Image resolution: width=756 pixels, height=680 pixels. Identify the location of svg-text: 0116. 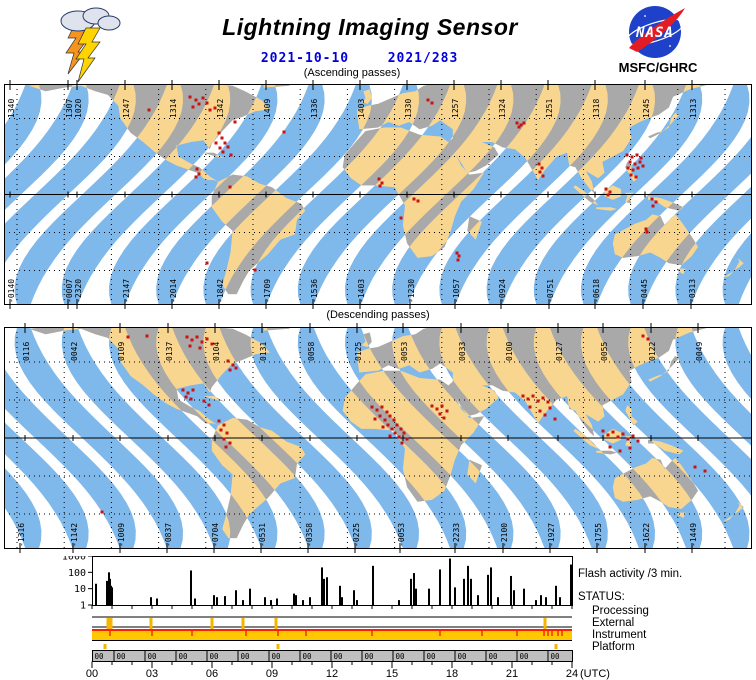
(26, 351).